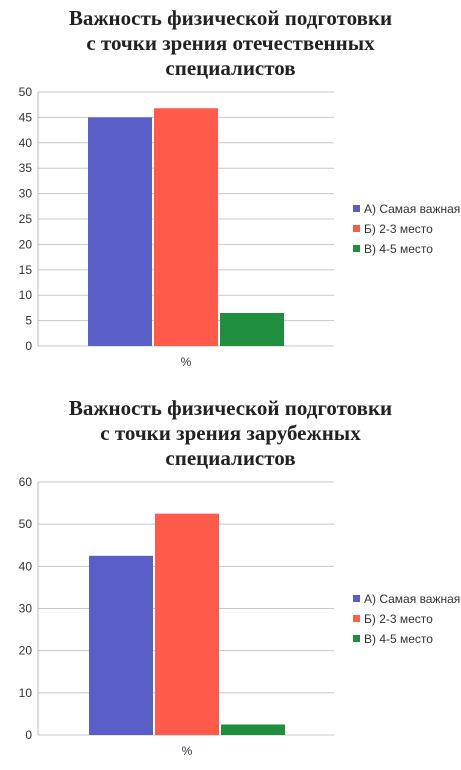 The height and width of the screenshot is (770, 461). What do you see at coordinates (26, 482) in the screenshot?
I see `y-tick-label: 60` at bounding box center [26, 482].